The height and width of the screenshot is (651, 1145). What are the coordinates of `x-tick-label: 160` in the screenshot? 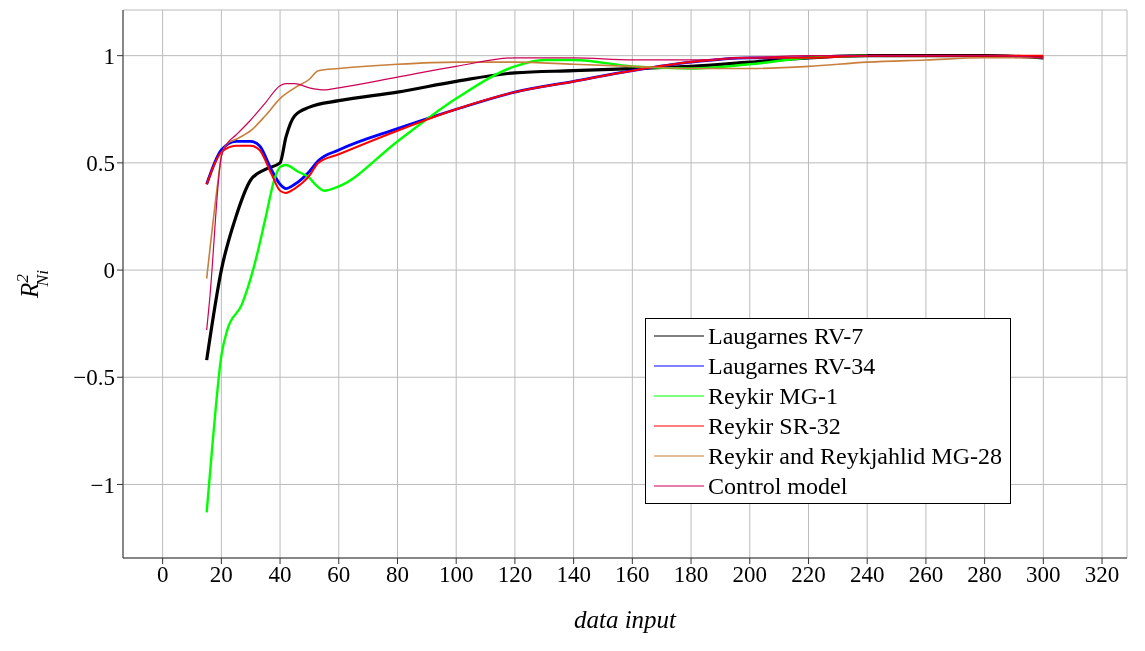 It's located at (632, 575).